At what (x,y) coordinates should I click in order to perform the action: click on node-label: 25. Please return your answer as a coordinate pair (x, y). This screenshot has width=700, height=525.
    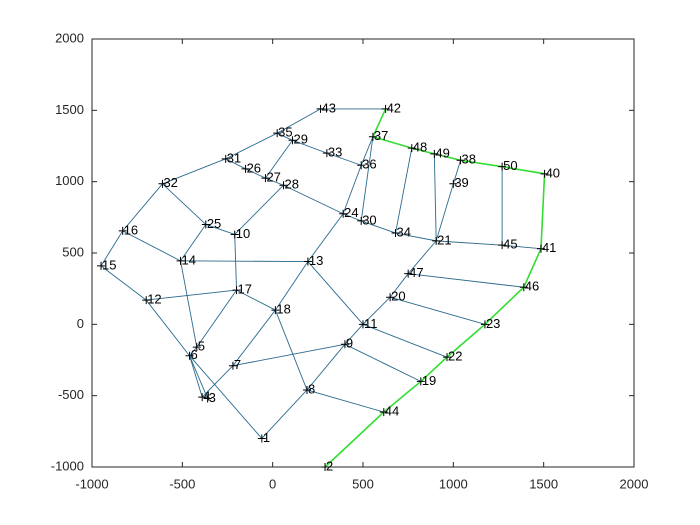
    Looking at the image, I should click on (214, 223).